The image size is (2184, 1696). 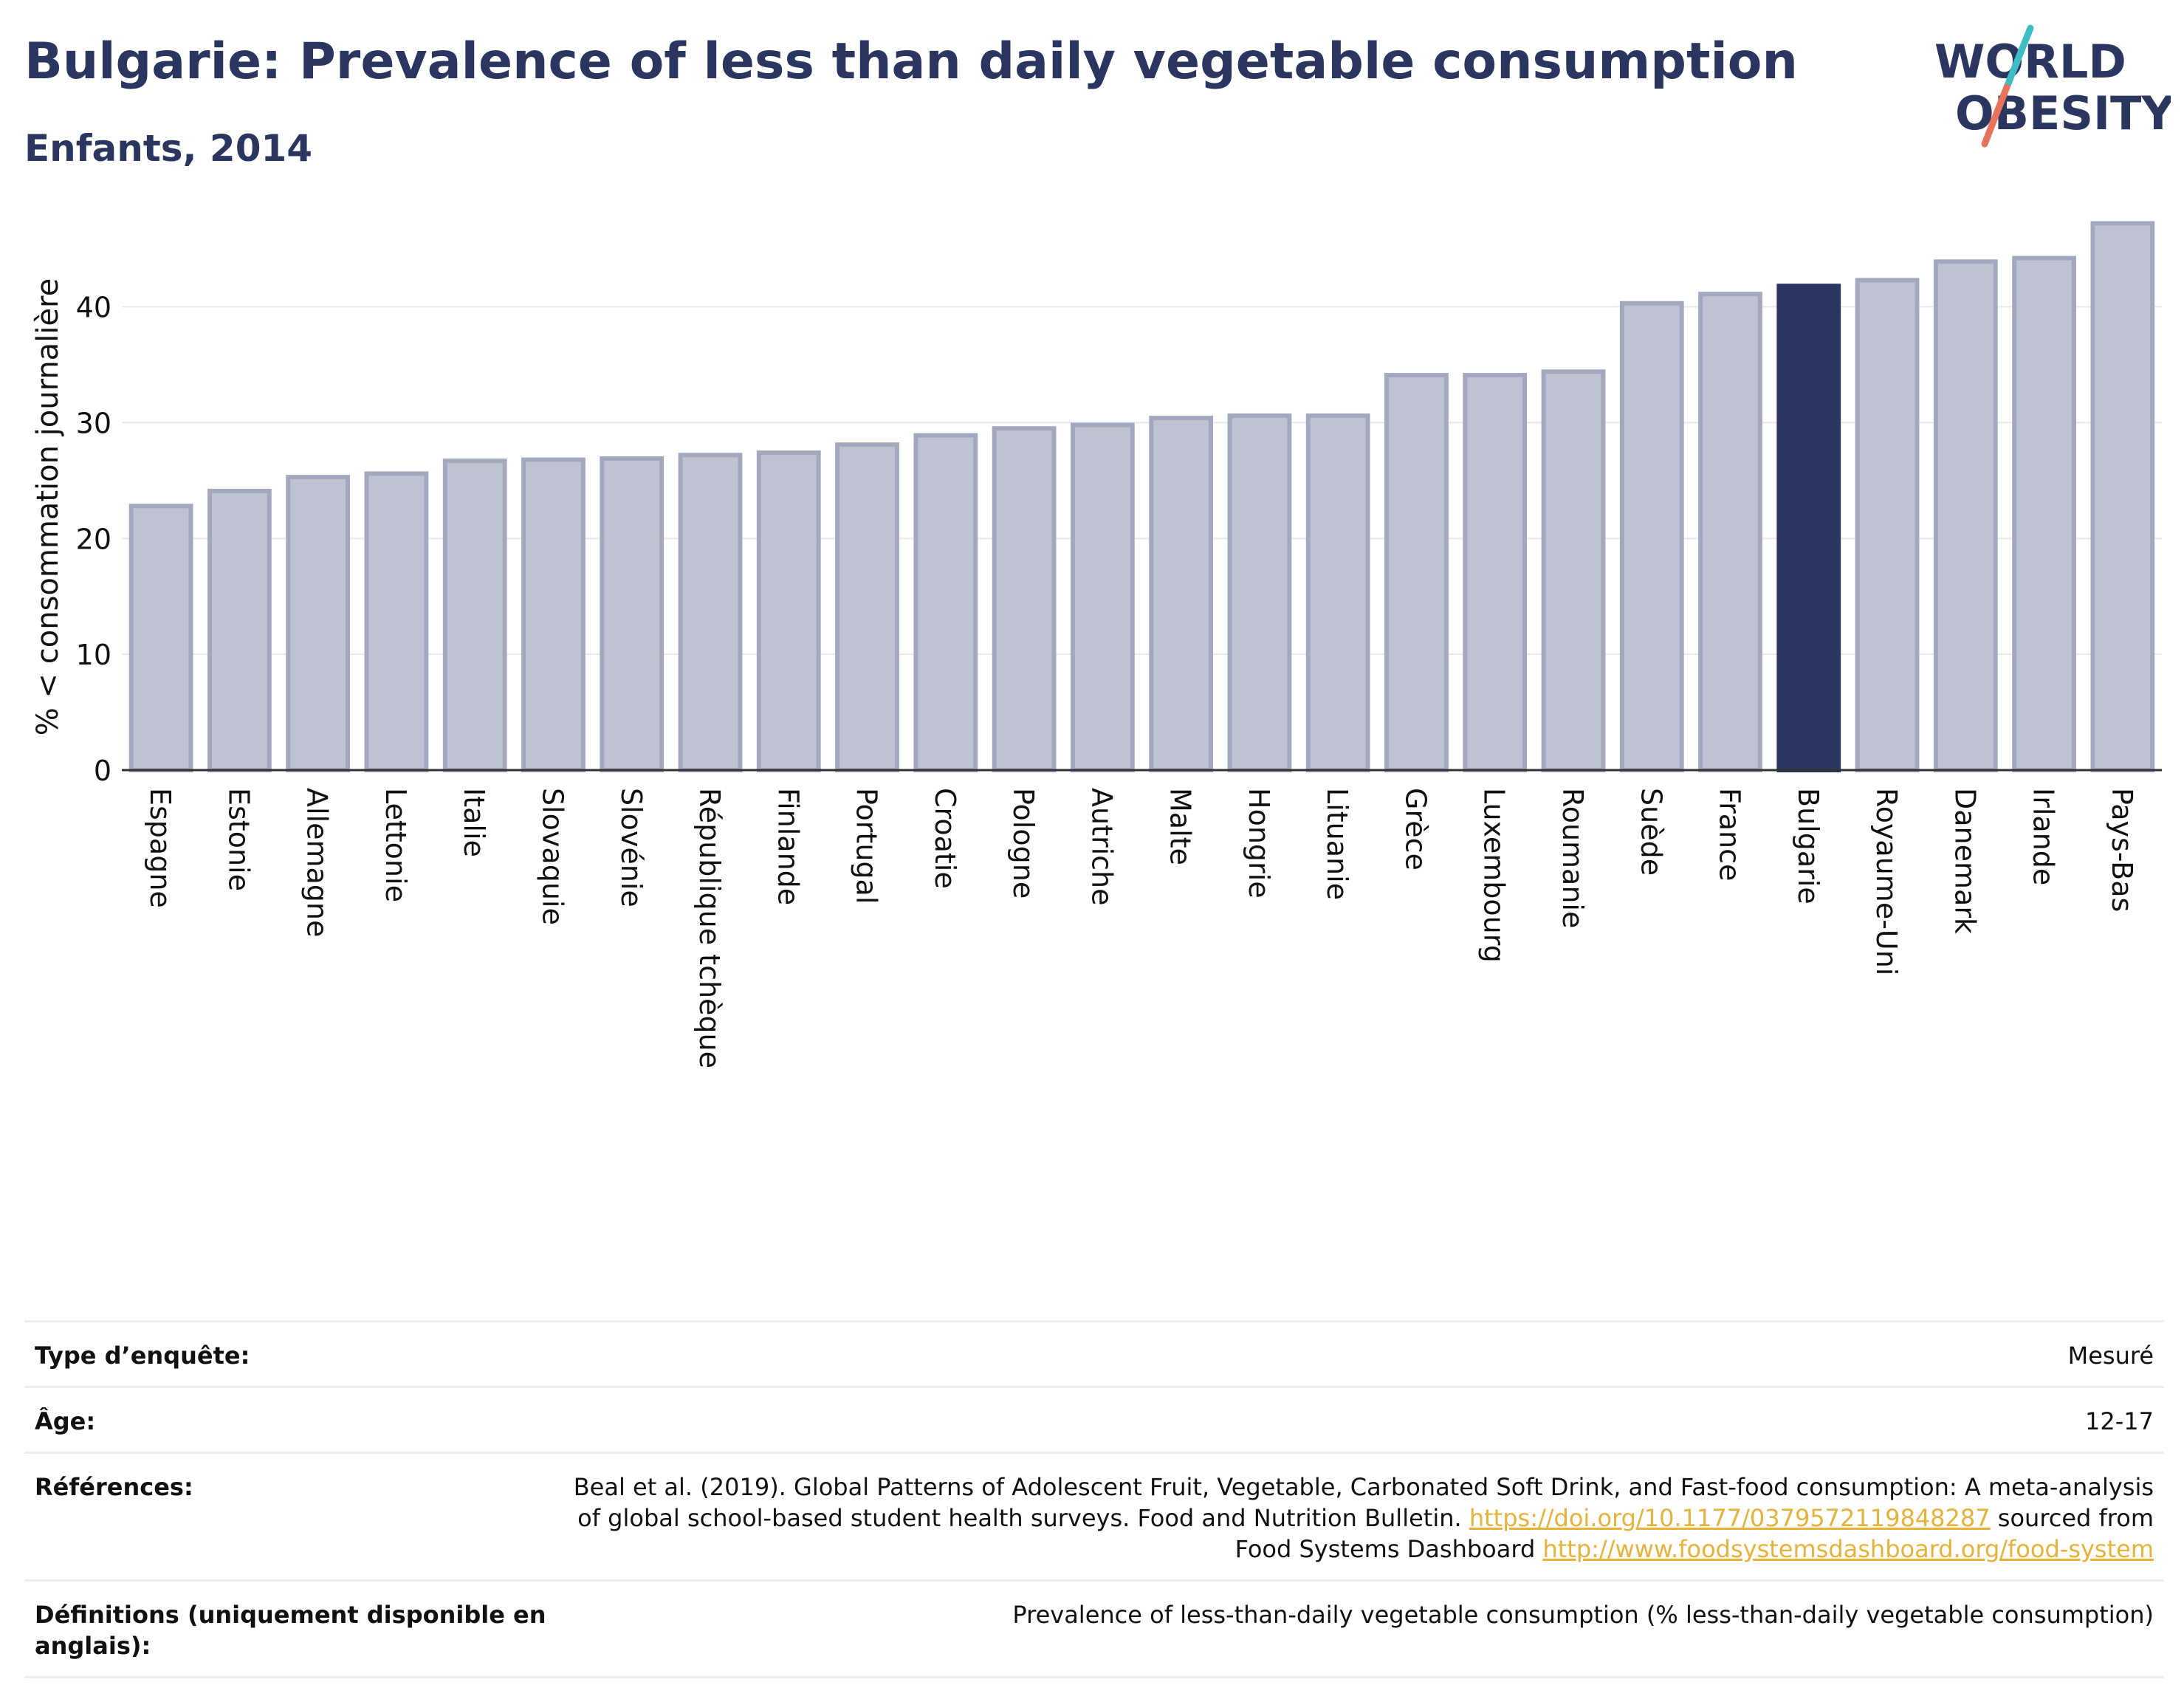 I want to click on survey-type-value: Mesuré, so click(x=2111, y=1356).